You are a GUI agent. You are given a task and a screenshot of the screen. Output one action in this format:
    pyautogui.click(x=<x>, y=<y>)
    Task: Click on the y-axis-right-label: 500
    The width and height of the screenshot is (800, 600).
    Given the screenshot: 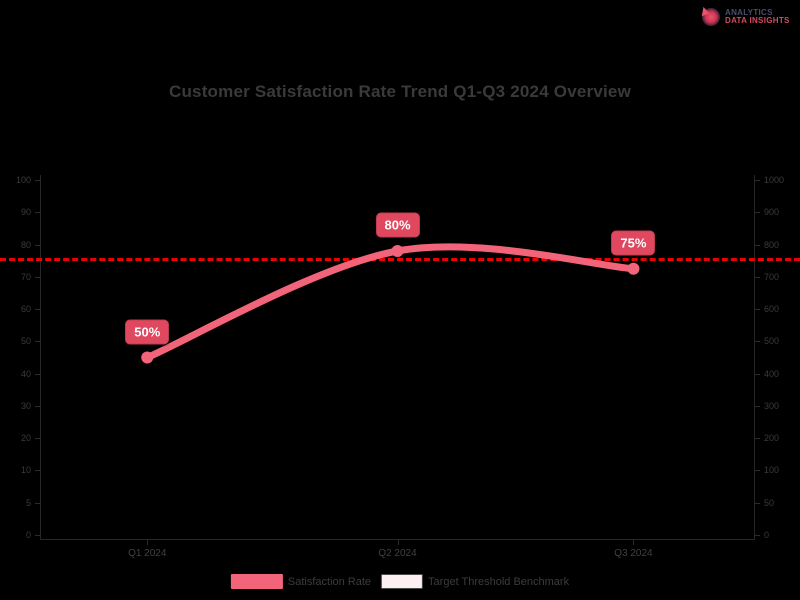 What is the action you would take?
    pyautogui.click(x=772, y=341)
    